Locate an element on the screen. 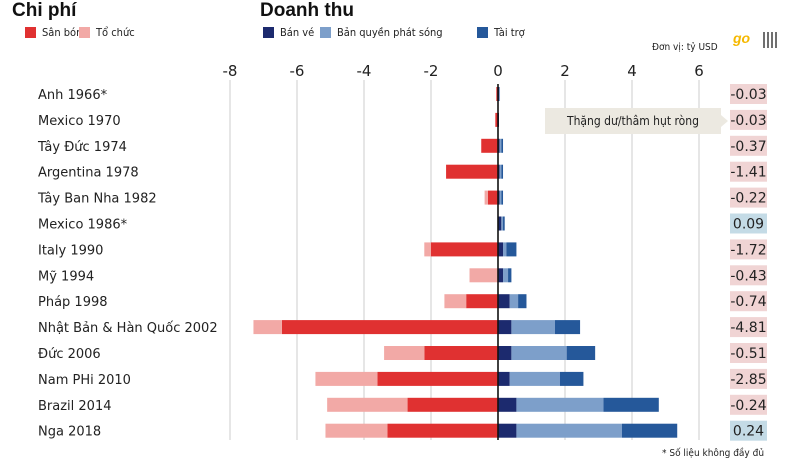  revenue-title: Doanh thu is located at coordinates (307, 10).